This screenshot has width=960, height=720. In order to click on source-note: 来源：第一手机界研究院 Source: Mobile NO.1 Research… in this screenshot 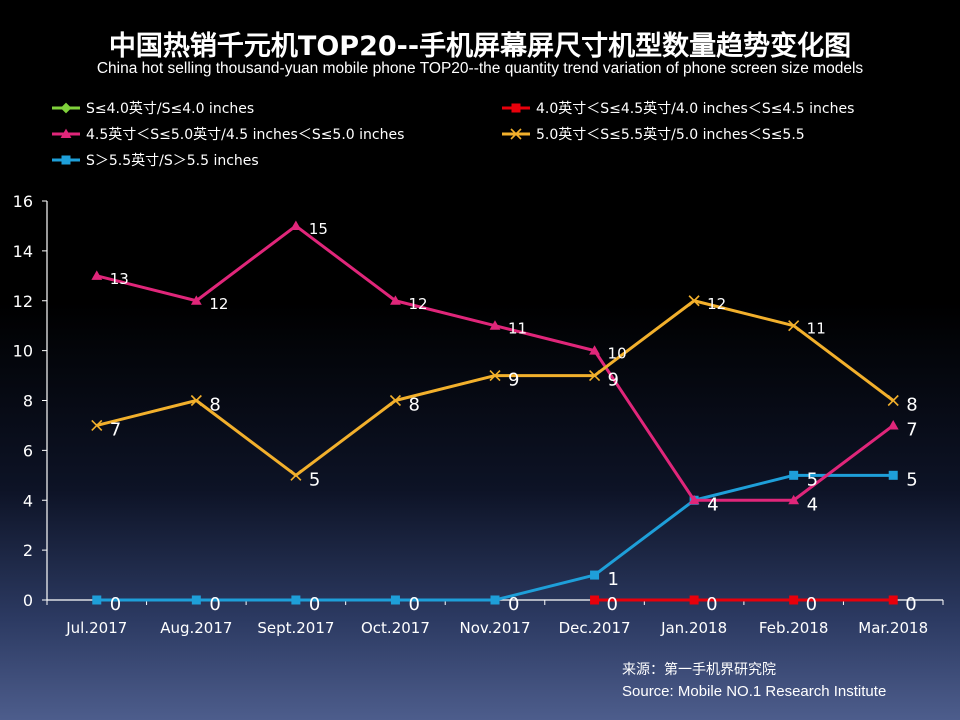, I will do `click(754, 681)`.